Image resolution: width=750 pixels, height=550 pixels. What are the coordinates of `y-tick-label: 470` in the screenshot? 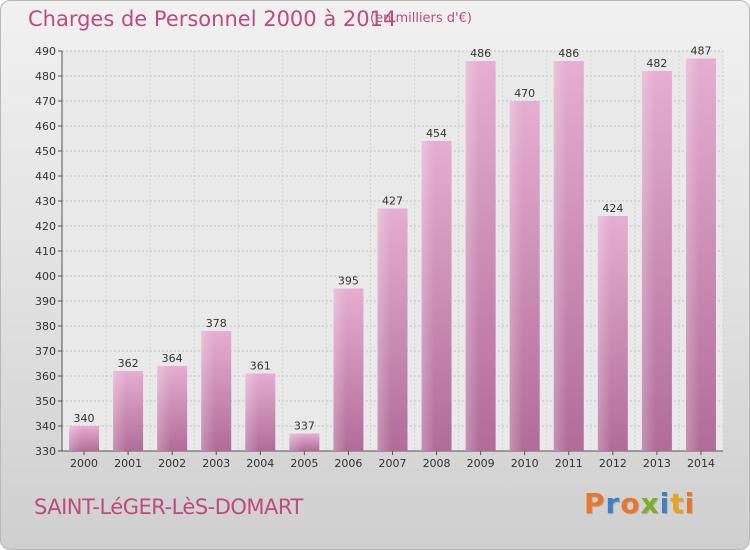 It's located at (45, 101).